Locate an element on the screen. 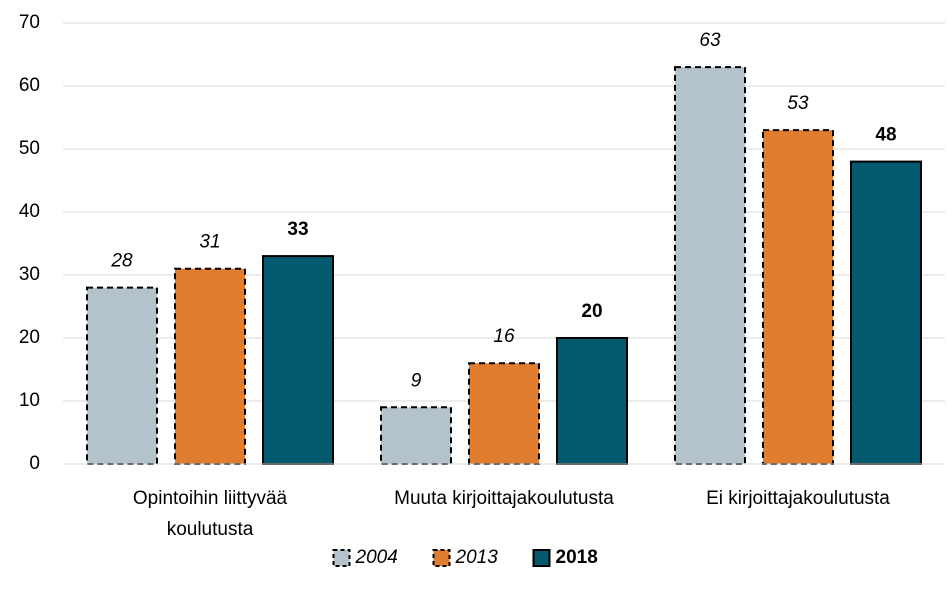 Image resolution: width=947 pixels, height=598 pixels. data-label: 48 is located at coordinates (885, 135).